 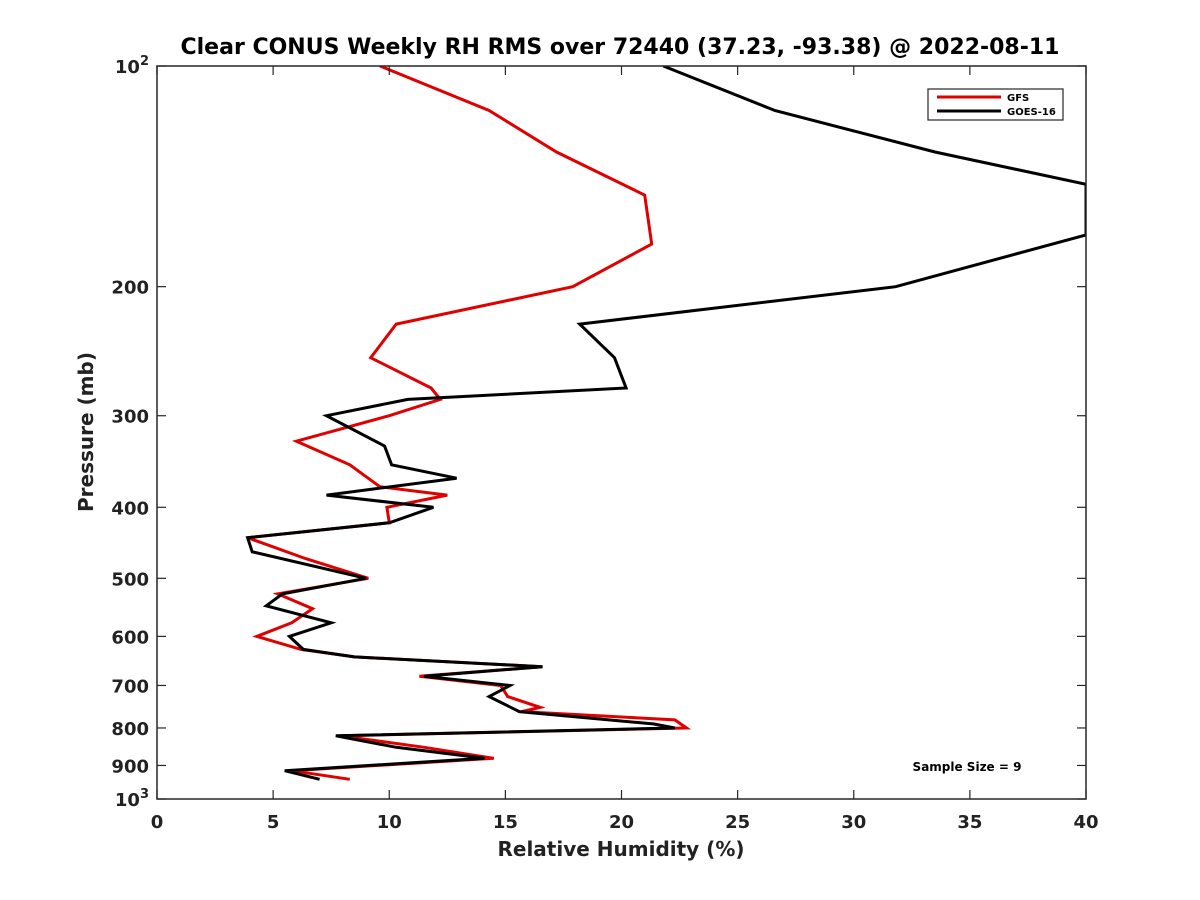 I want to click on x-tick-label: 40, so click(x=1085, y=822).